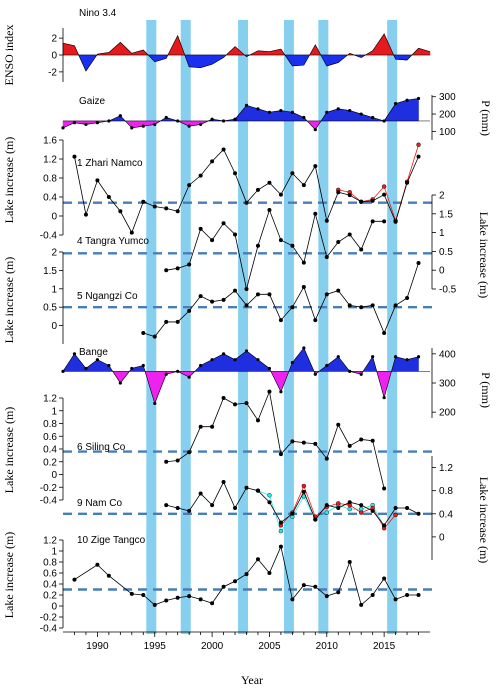 This screenshot has width=500, height=696. I want to click on zige-ytick-label-1: -0.2, so click(49, 618).